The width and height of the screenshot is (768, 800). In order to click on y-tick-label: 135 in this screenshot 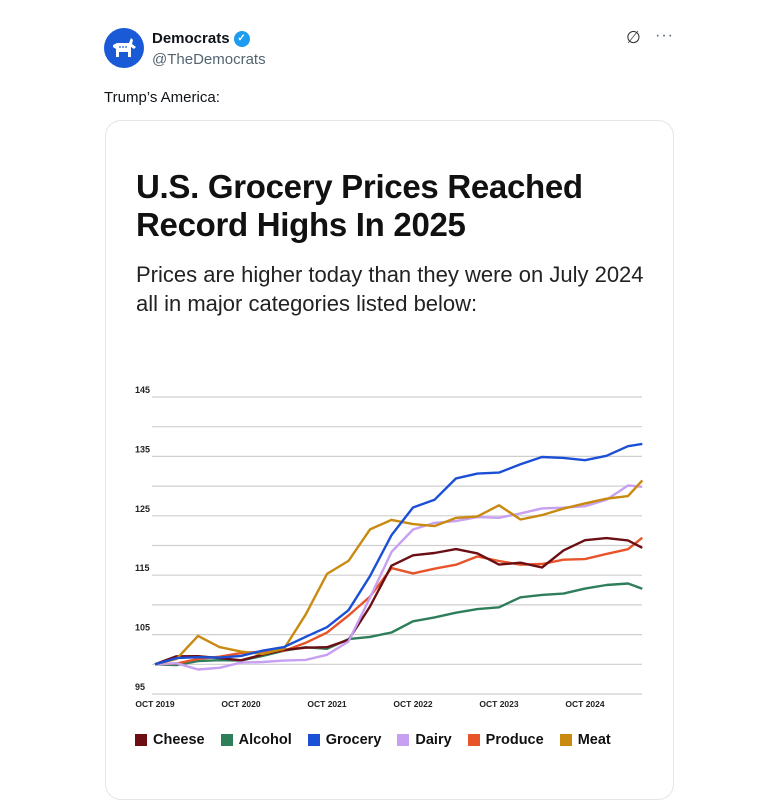, I will do `click(142, 449)`.